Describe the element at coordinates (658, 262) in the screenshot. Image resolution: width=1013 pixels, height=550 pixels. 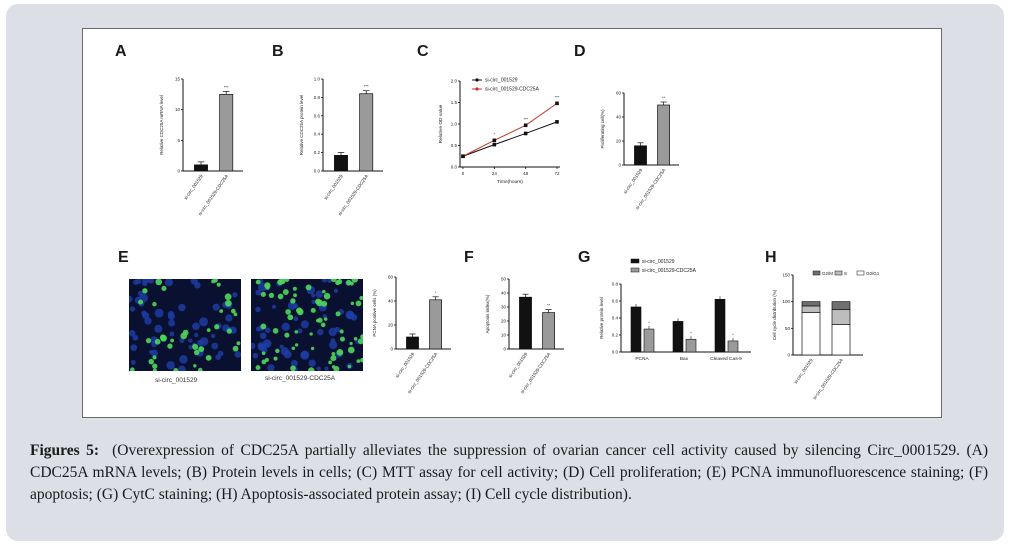
I see `legend-label-G-0: si-circ_001529` at that location.